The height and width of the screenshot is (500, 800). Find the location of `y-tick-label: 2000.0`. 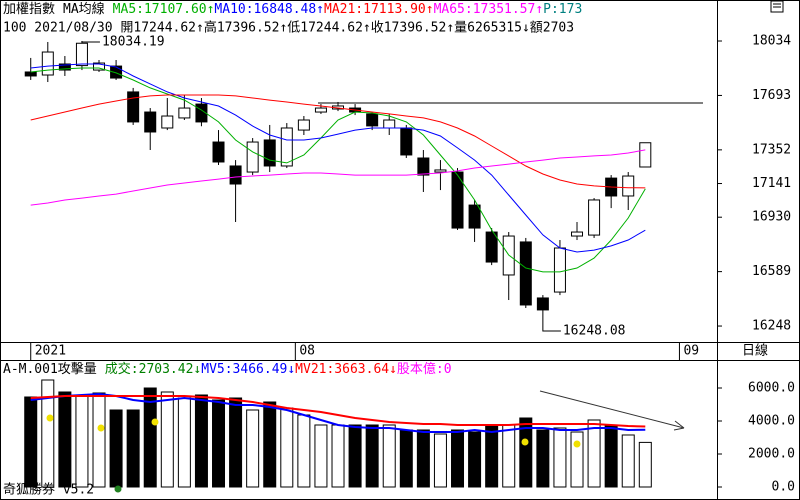

y-tick-label: 2000.0 is located at coordinates (771, 453).